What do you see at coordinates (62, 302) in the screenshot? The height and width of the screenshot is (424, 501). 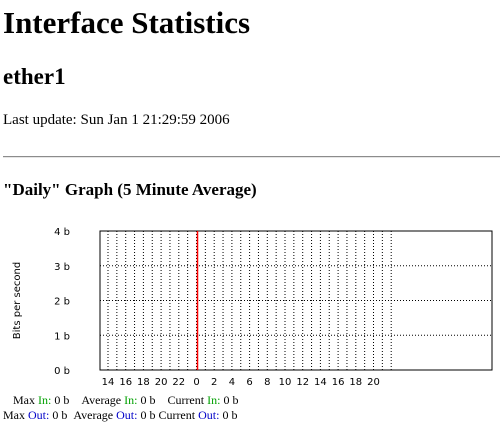 I see `y-tick-label: 2 b` at bounding box center [62, 302].